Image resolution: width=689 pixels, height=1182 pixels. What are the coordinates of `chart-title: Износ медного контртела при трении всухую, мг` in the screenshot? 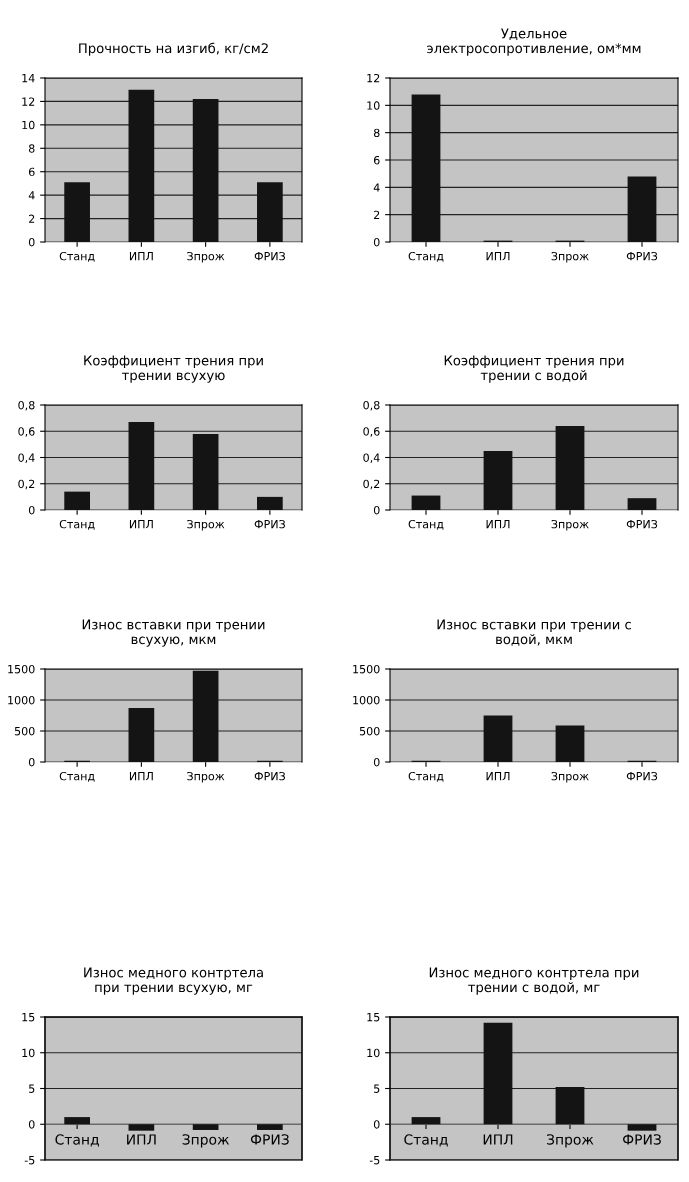 It's located at (173, 981).